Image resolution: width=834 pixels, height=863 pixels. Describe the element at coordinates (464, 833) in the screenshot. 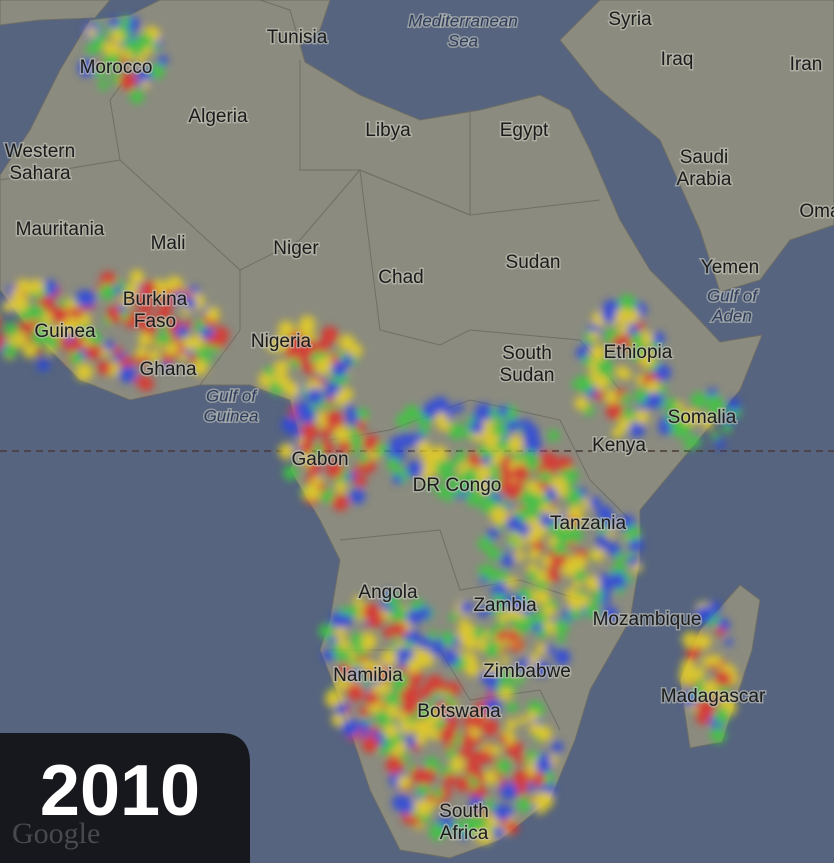

I see `country-label: Africa` at that location.